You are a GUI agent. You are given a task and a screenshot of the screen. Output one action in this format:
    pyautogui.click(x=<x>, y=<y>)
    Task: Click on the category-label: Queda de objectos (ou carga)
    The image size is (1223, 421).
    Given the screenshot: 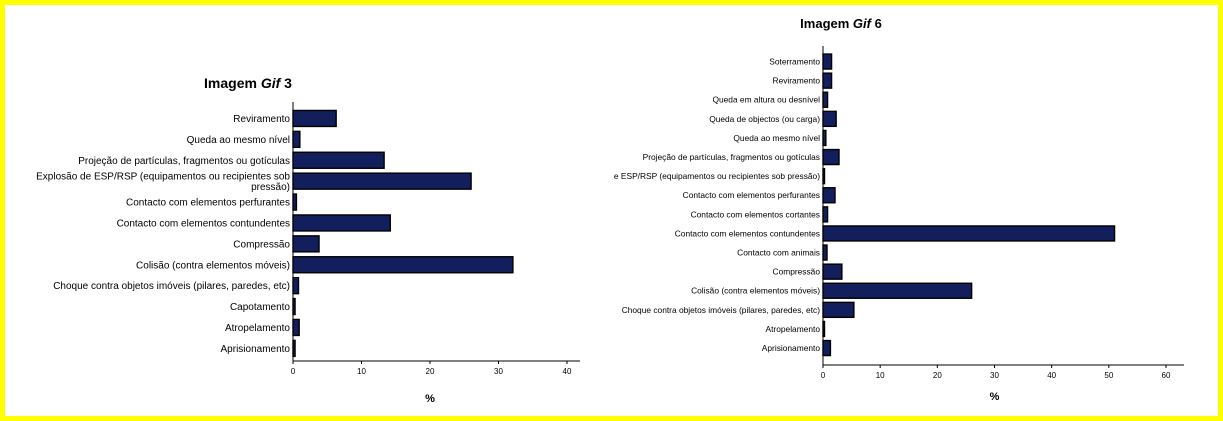 What is the action you would take?
    pyautogui.click(x=764, y=119)
    